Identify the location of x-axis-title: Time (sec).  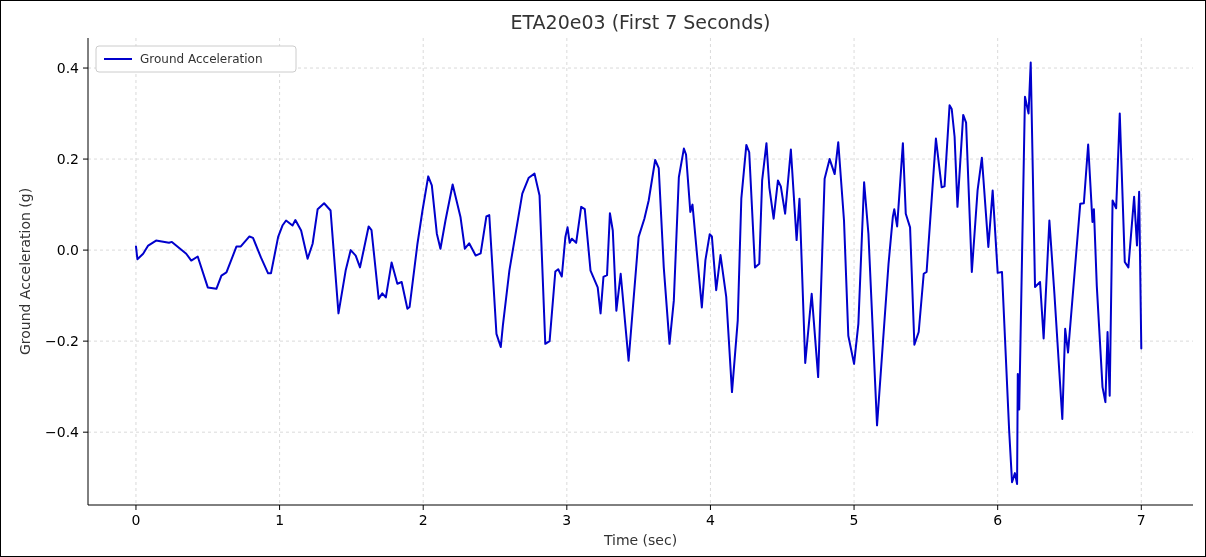
(640, 540).